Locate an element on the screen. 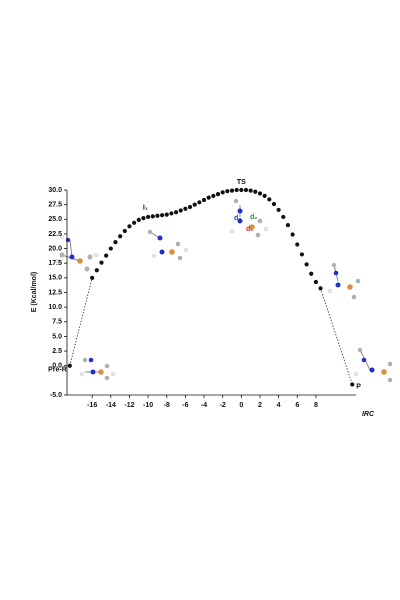  y-tick-label: -5.0 is located at coordinates (56, 395).